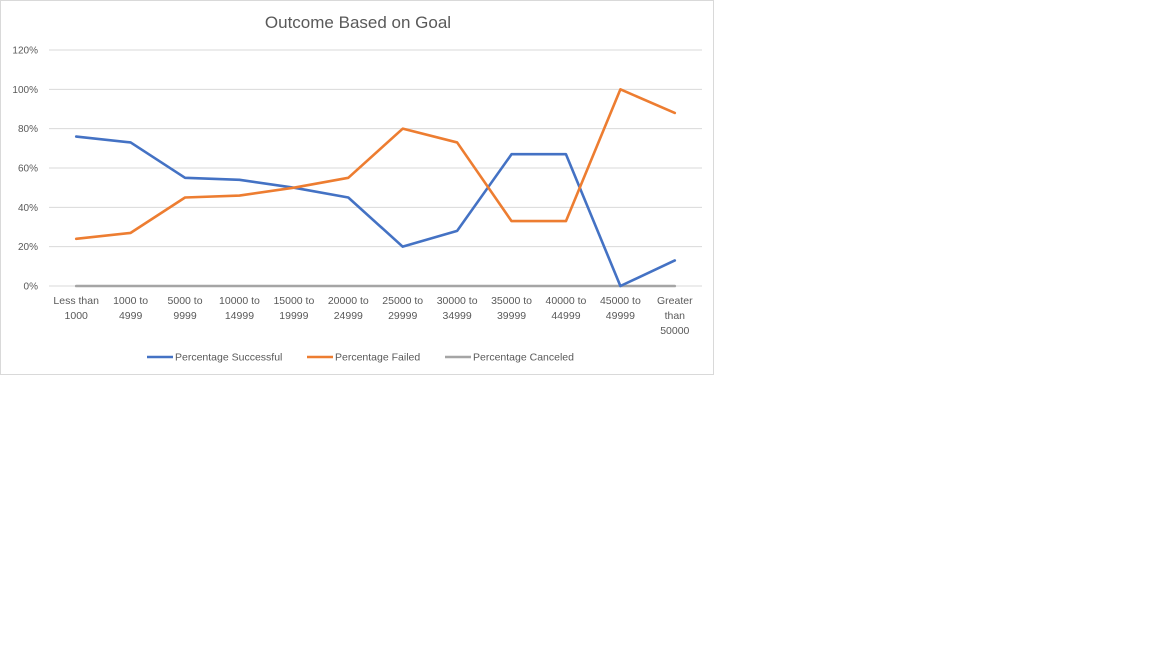 This screenshot has height=648, width=1152. I want to click on y-tick-label: 20%, so click(28, 247).